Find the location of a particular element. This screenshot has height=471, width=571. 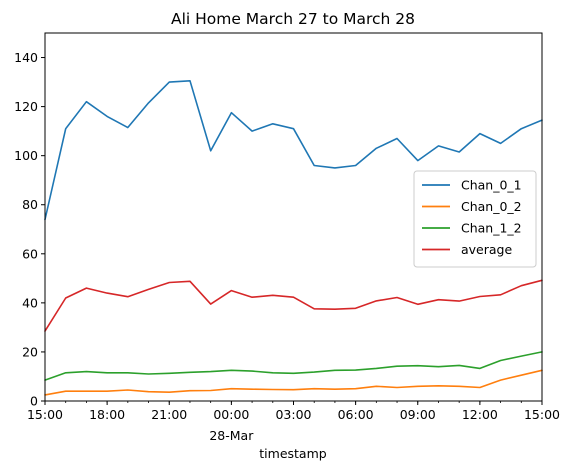

legend-box is located at coordinates (475, 219).